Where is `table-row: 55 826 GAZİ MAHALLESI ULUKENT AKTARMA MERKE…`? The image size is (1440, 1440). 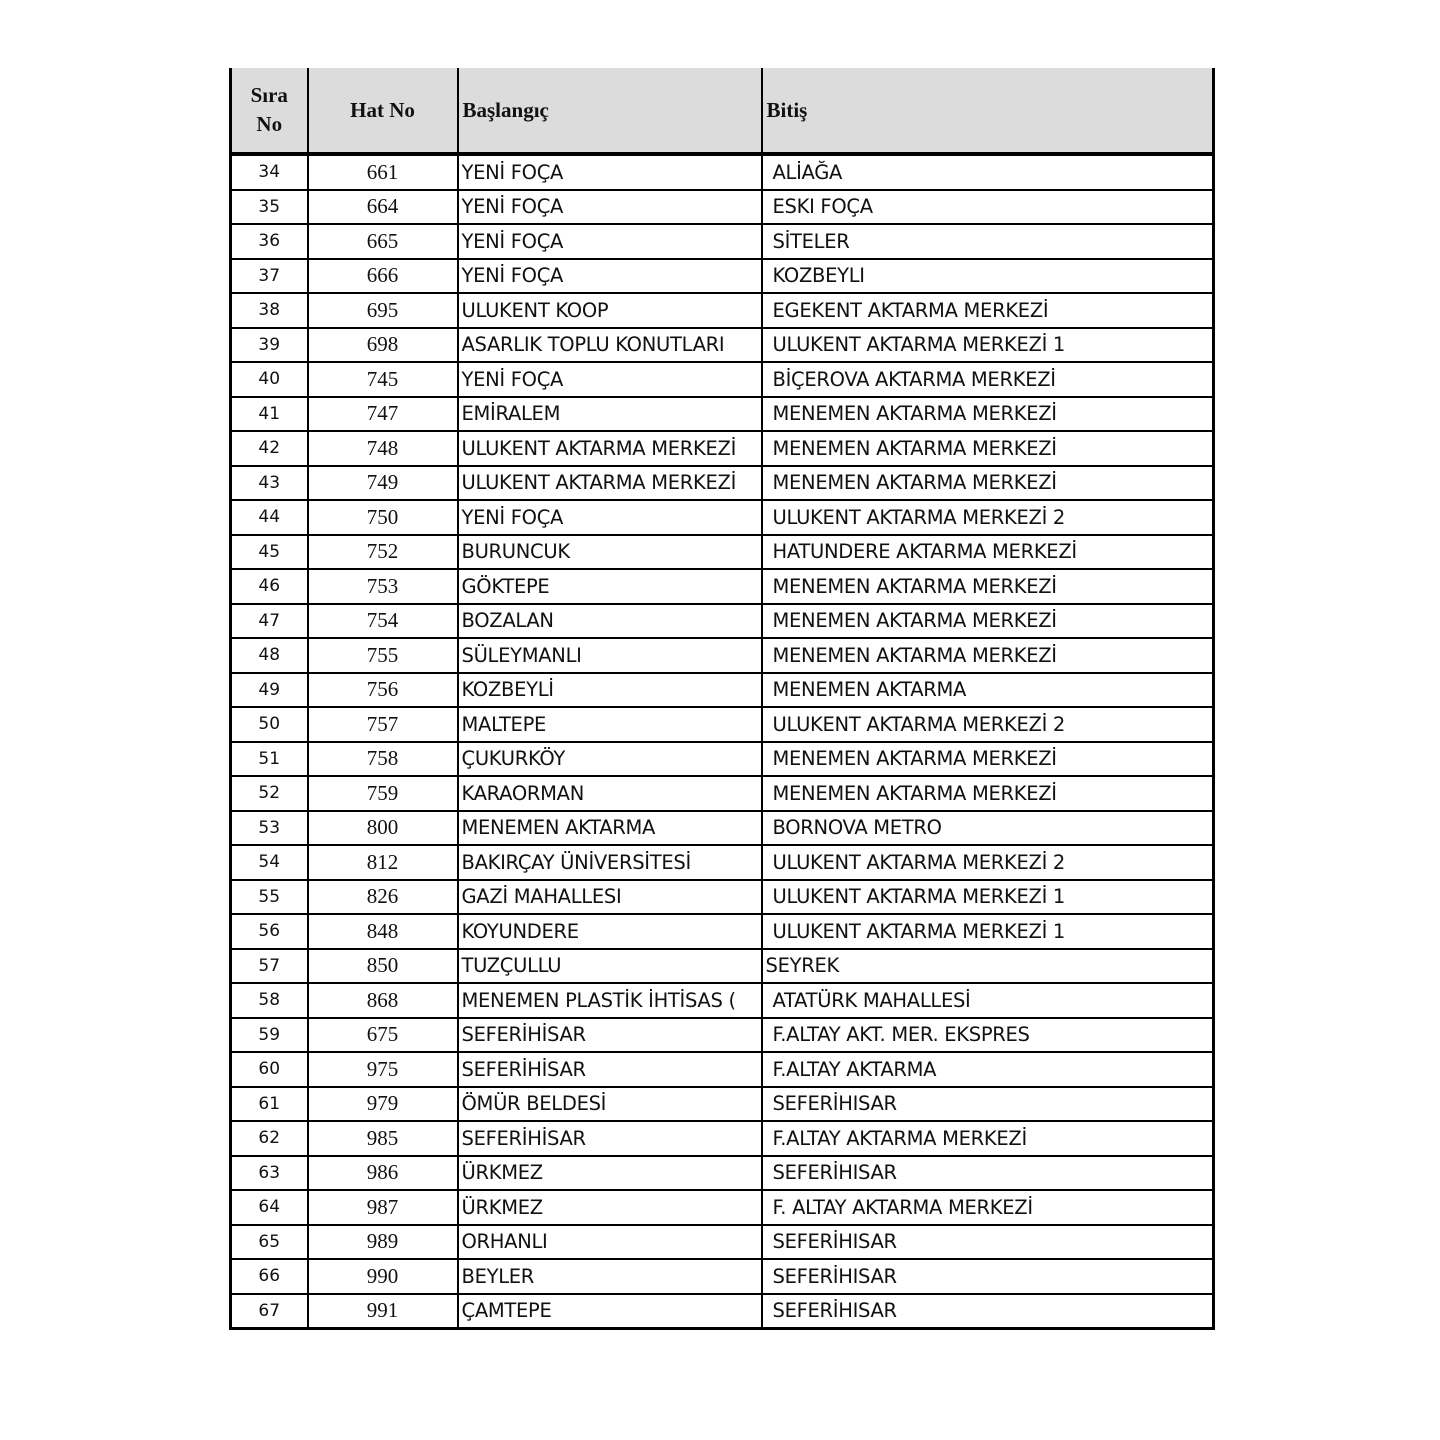 table-row: 55 826 GAZİ MAHALLESI ULUKENT AKTARMA MERKE… is located at coordinates (722, 896).